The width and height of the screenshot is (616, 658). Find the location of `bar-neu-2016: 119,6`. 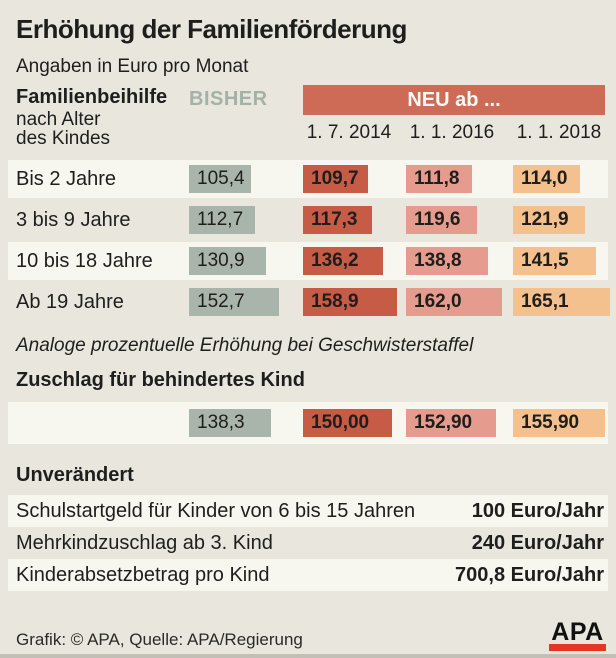

bar-neu-2016: 119,6 is located at coordinates (441, 220).